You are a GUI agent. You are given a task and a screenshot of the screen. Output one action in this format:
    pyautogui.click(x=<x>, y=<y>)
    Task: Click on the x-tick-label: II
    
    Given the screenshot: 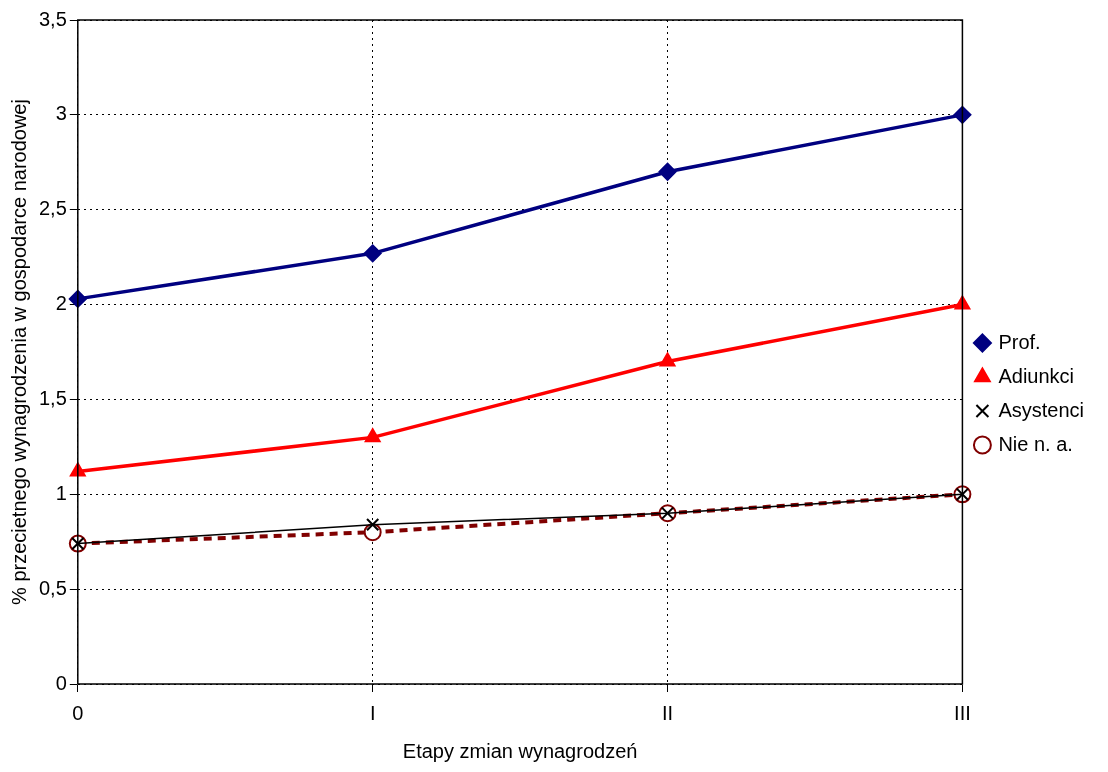 What is the action you would take?
    pyautogui.click(x=667, y=712)
    